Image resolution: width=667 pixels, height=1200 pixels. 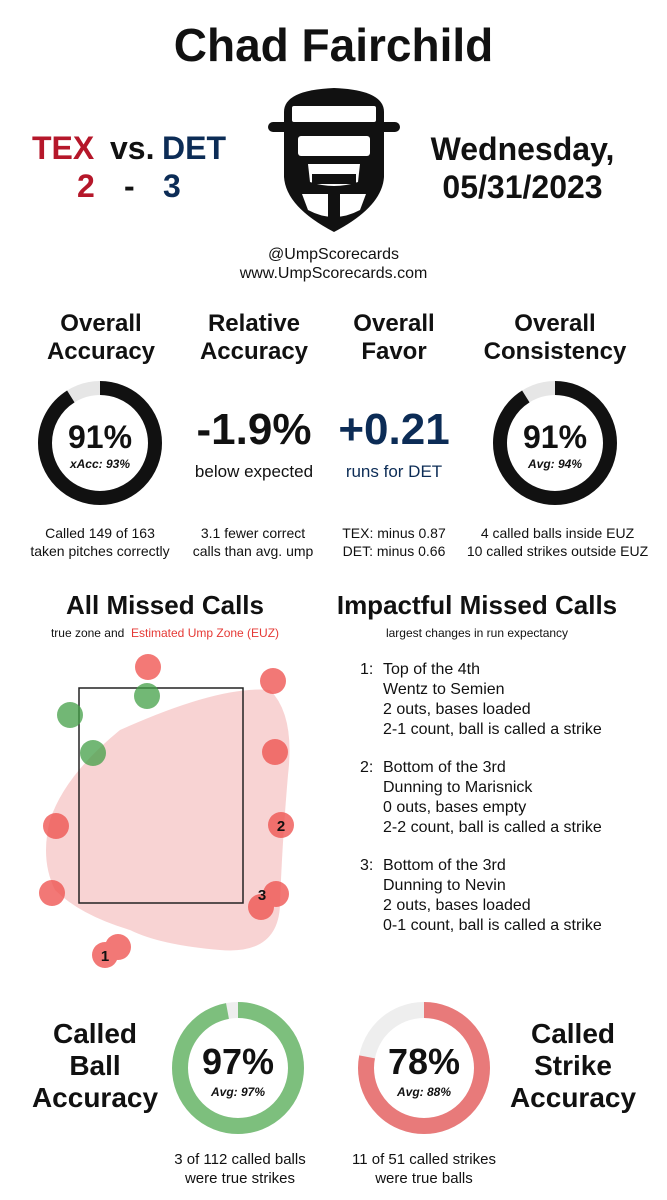 What do you see at coordinates (240, 1169) in the screenshot?
I see `called-ball-caption: 3 of 112 called balls were true strikes` at bounding box center [240, 1169].